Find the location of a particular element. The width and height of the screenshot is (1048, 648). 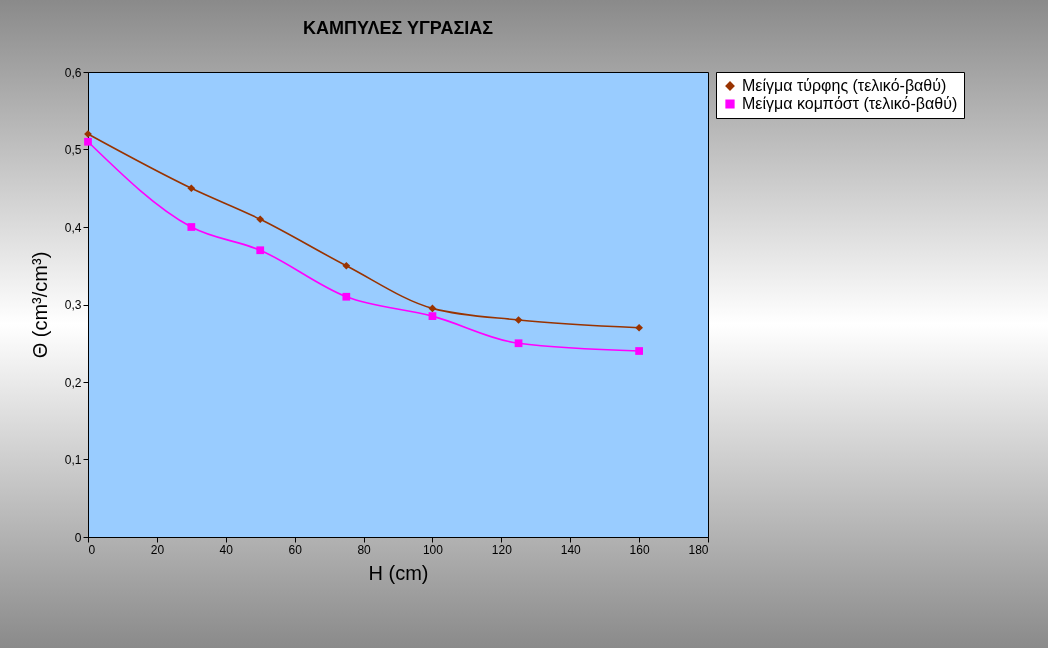

x-tick-label: 180 is located at coordinates (698, 549).